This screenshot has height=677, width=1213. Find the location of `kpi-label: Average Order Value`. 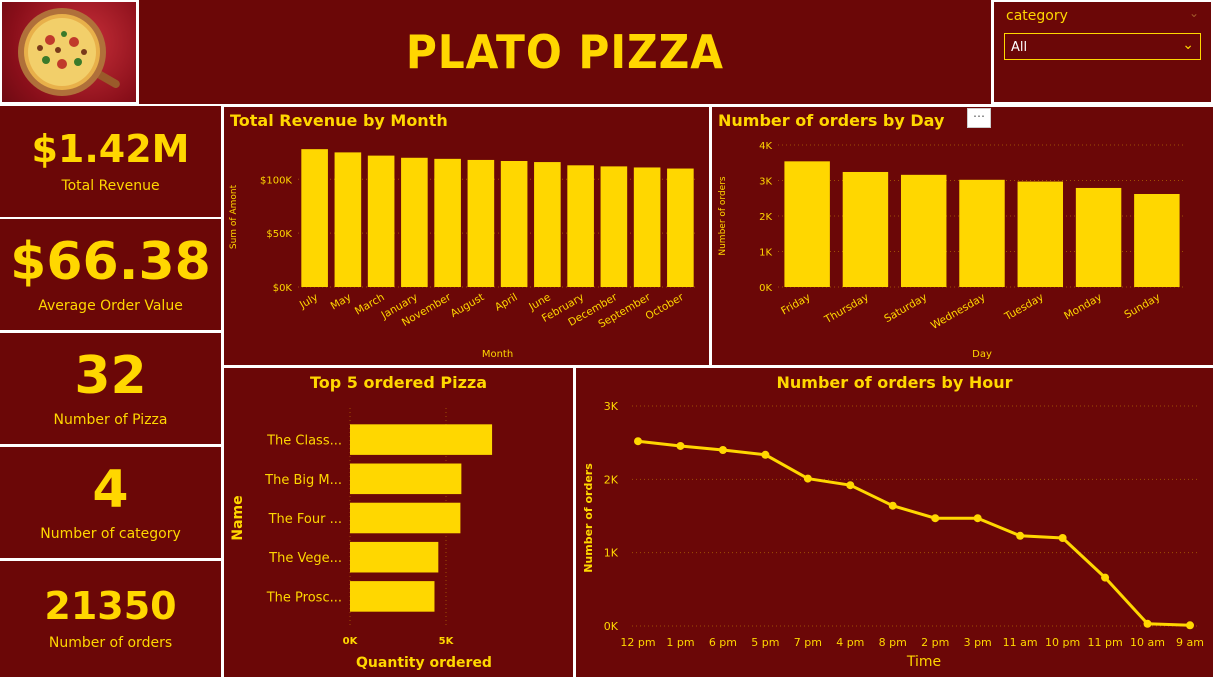

kpi-label: Average Order Value is located at coordinates (110, 305).